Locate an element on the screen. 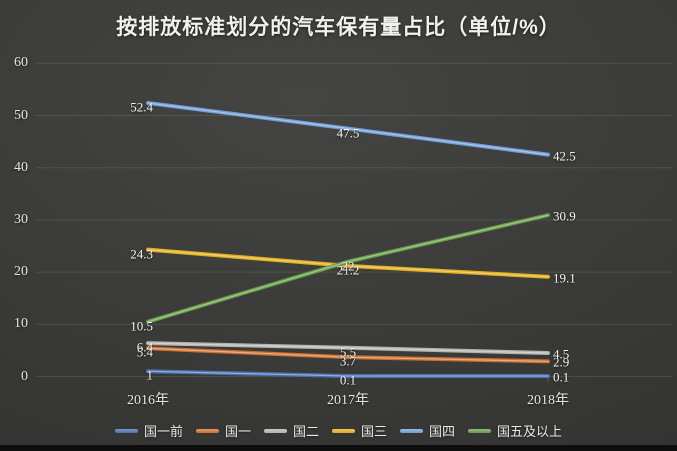 This screenshot has height=451, width=677. data-label-2-2: 4.5 is located at coordinates (561, 354).